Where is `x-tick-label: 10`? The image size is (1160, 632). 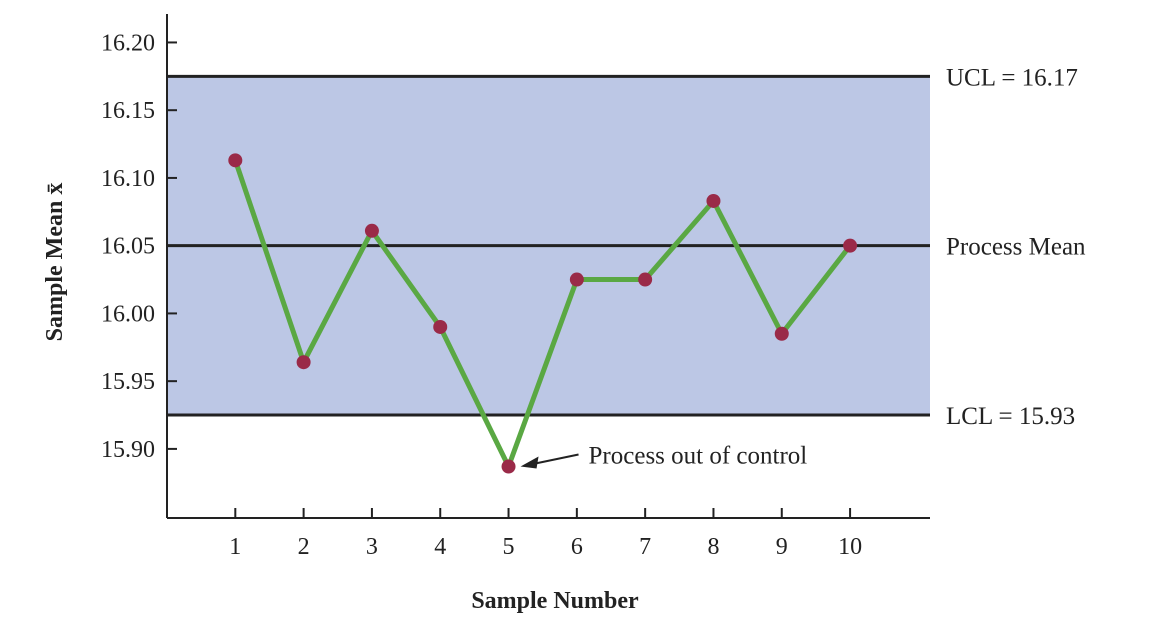 x-tick-label: 10 is located at coordinates (850, 547).